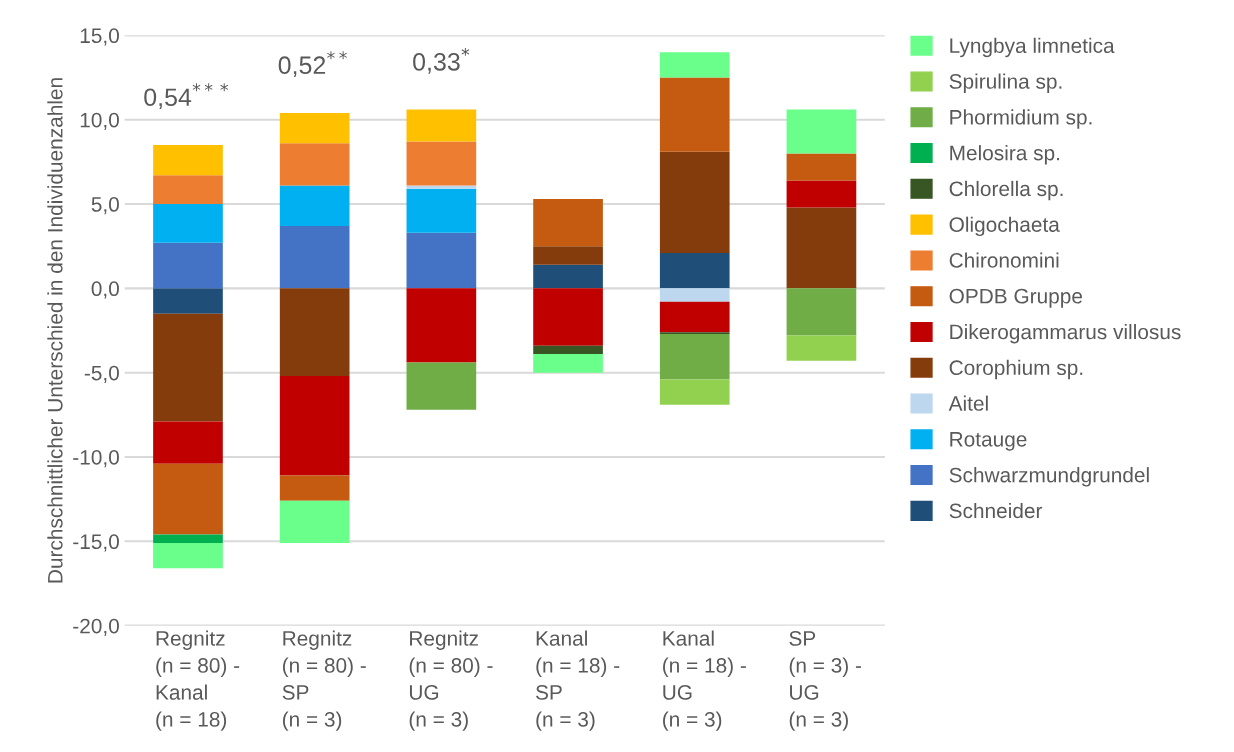 Image resolution: width=1234 pixels, height=752 pixels. Describe the element at coordinates (324, 680) in the screenshot. I see `x-tick-label: Regnitz (n = 80) - SP (n = 3)` at that location.